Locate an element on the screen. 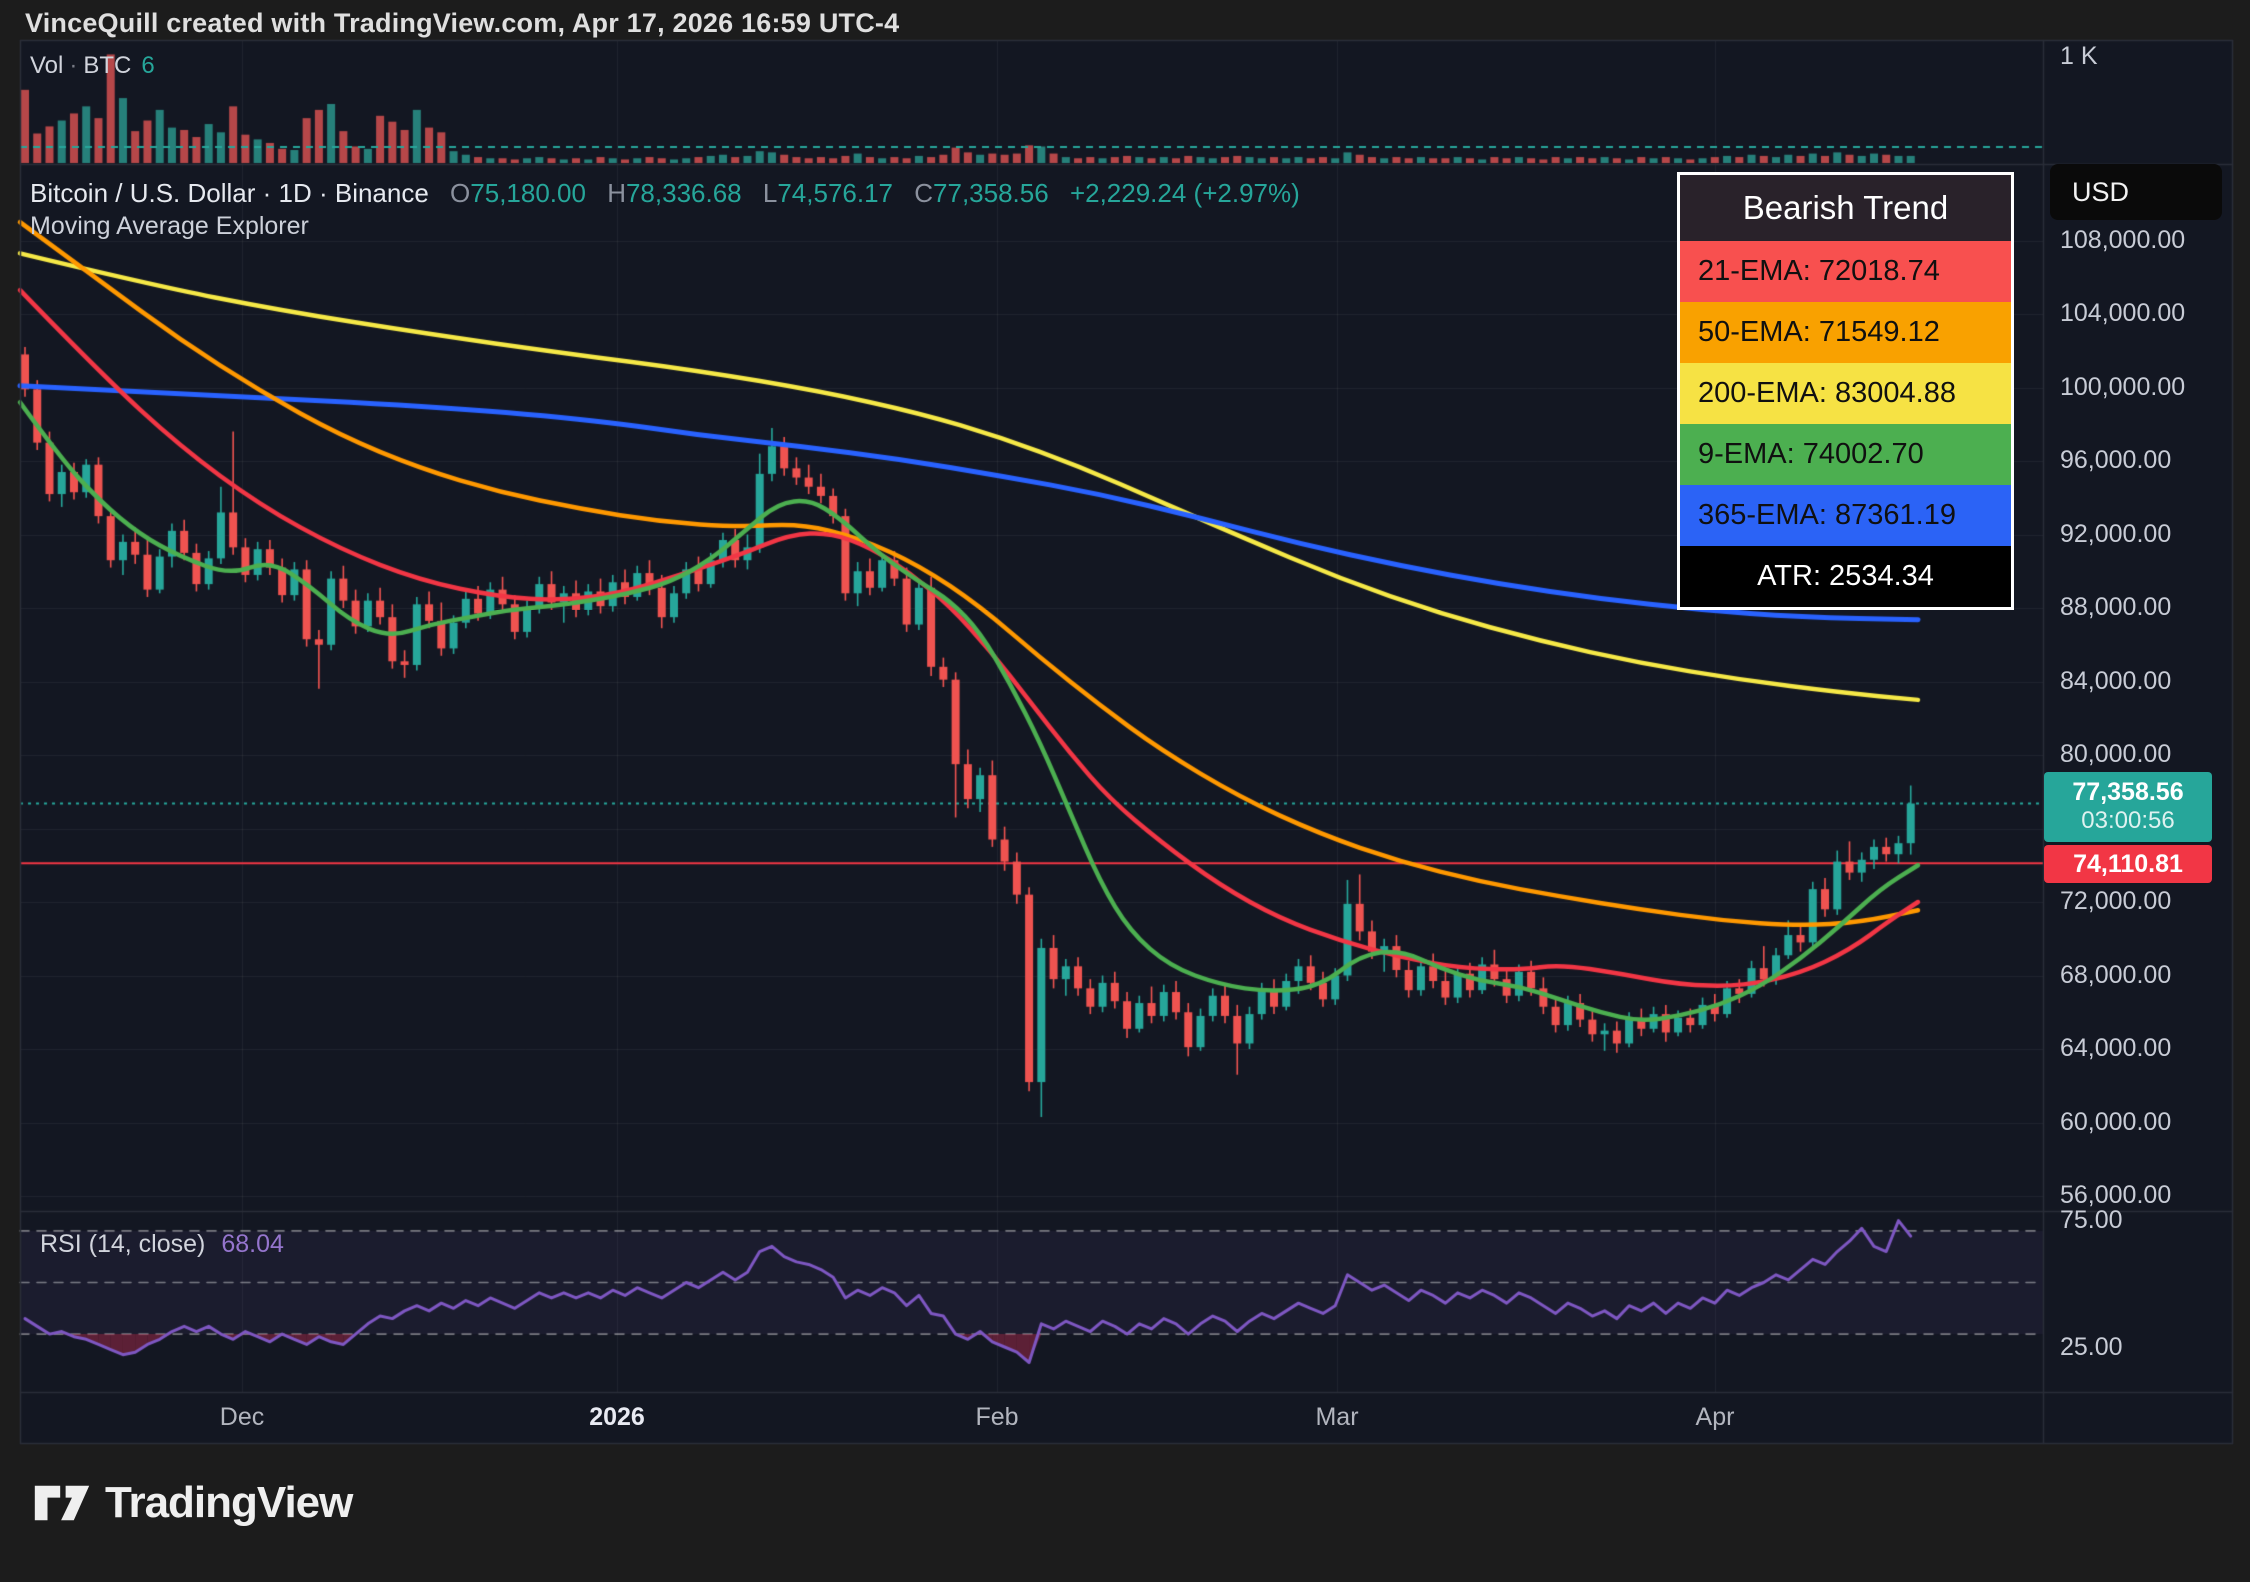 The width and height of the screenshot is (2250, 1582). symbol-title: Bitcoin / U.S. Dollar · 1D · Binance is located at coordinates (229, 193).